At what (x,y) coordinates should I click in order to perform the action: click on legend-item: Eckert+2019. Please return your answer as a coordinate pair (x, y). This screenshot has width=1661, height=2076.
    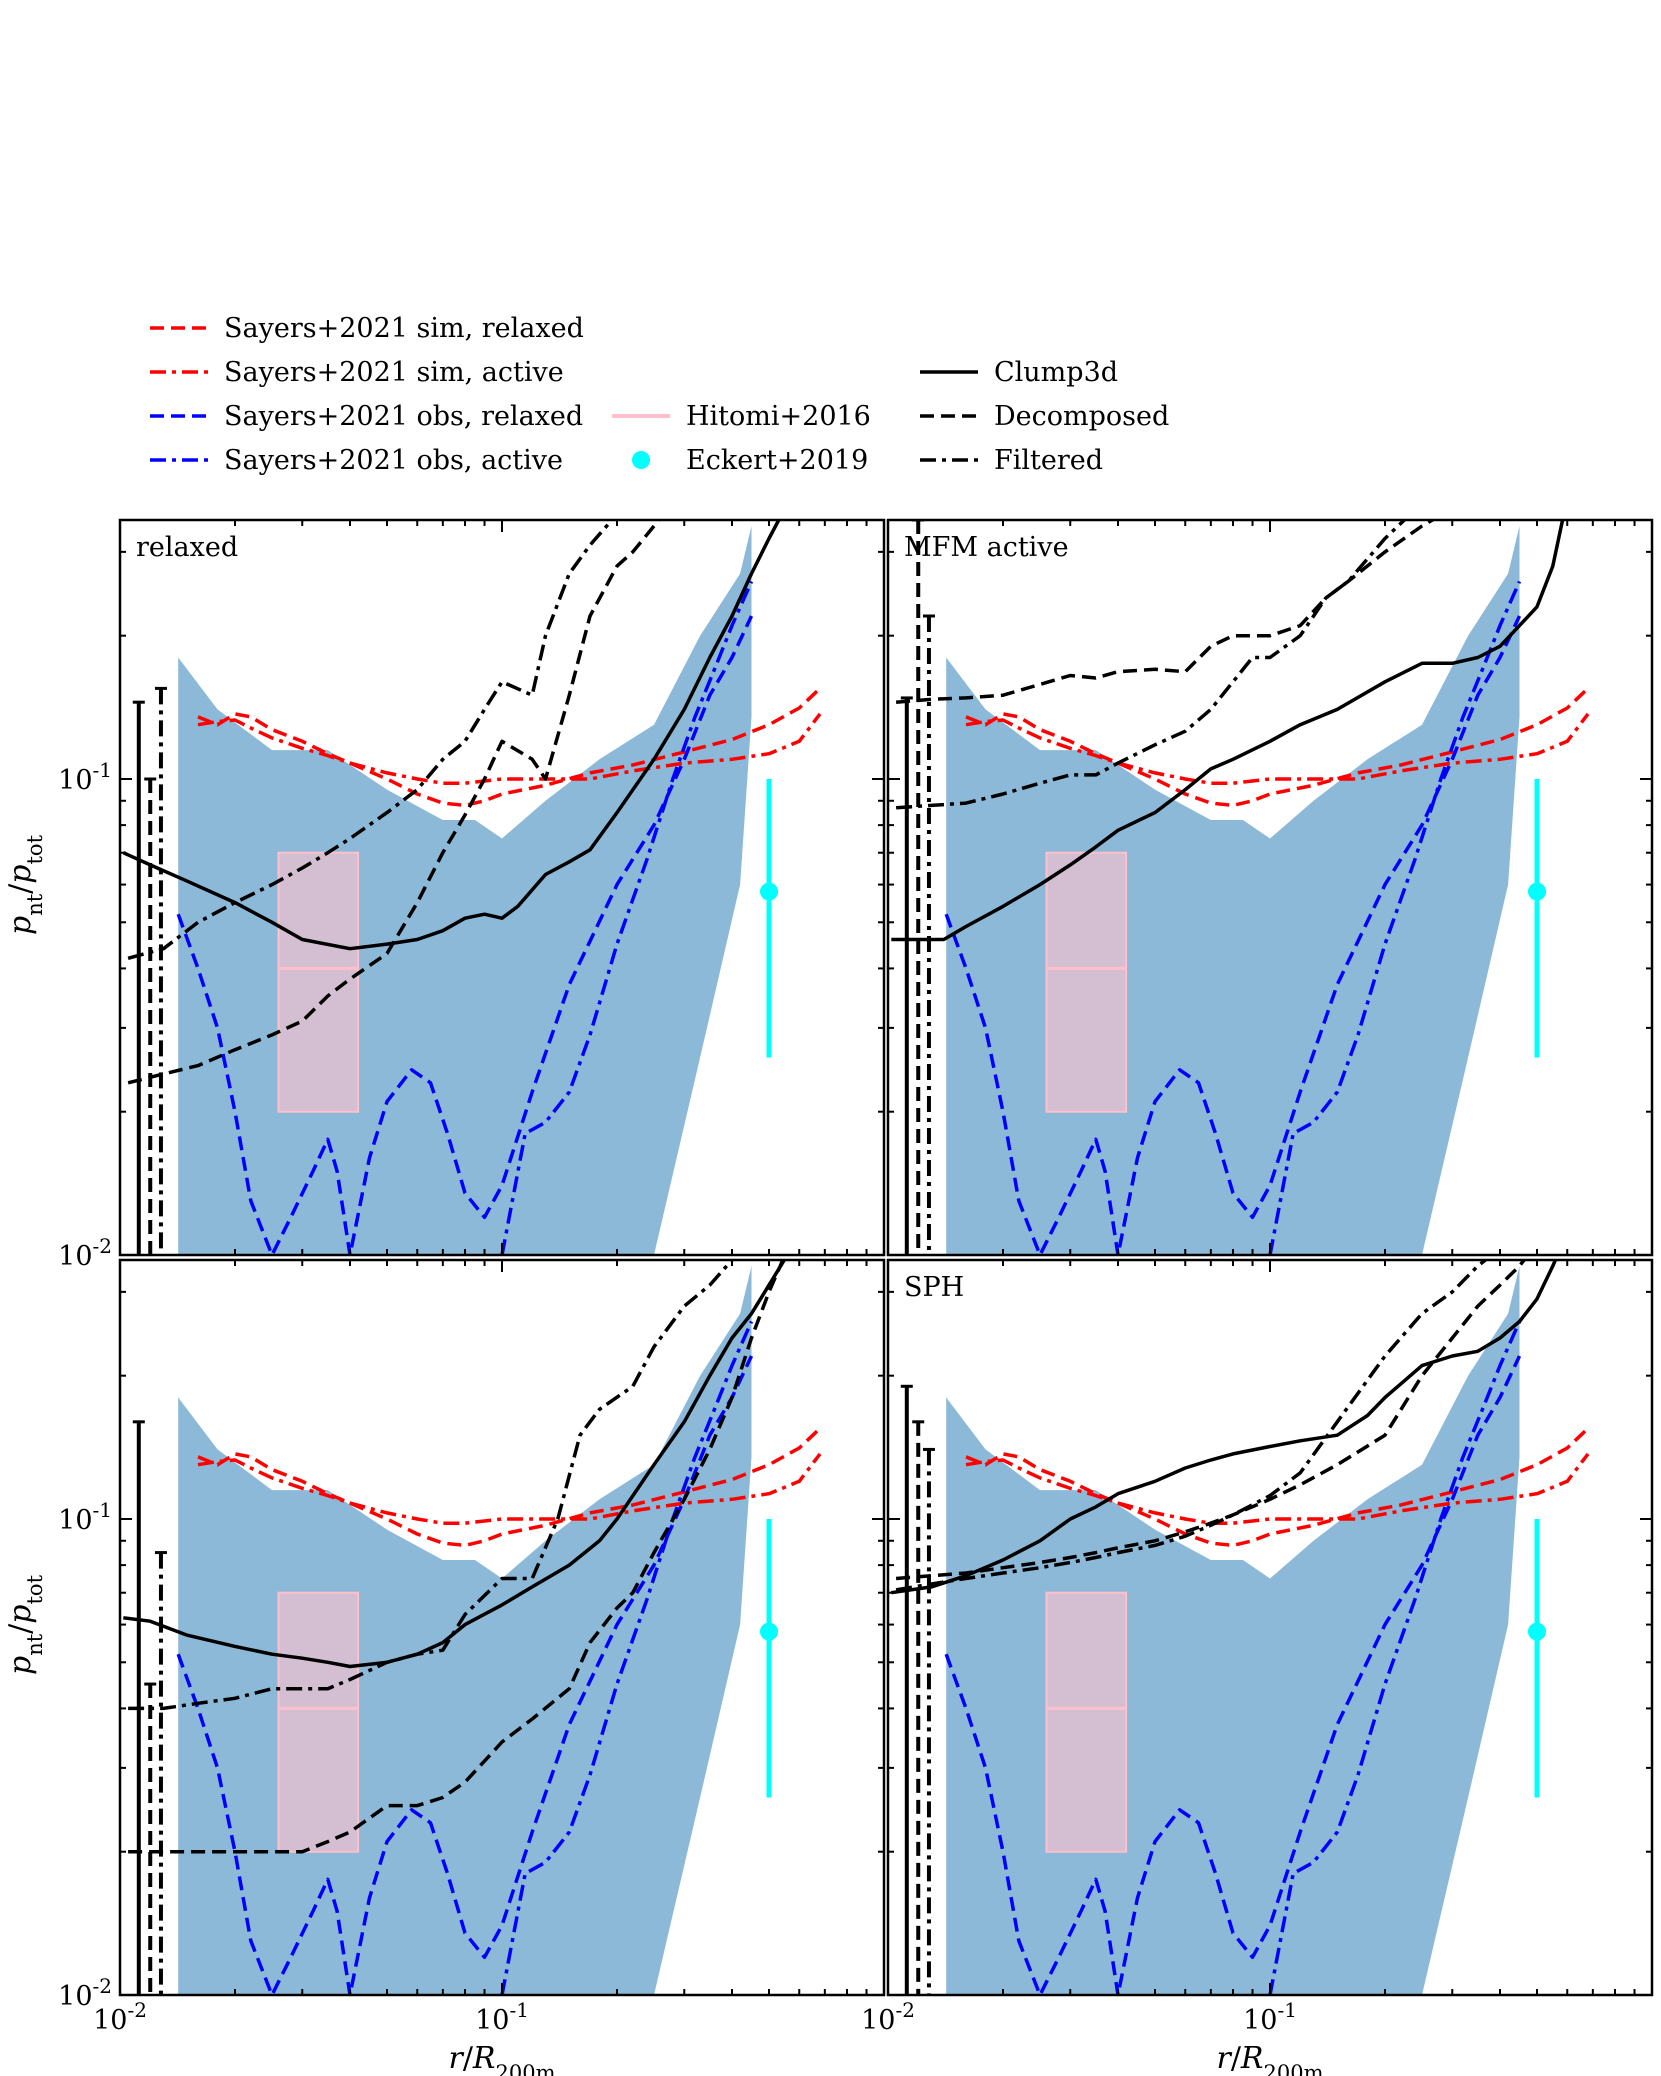
    Looking at the image, I should click on (750, 460).